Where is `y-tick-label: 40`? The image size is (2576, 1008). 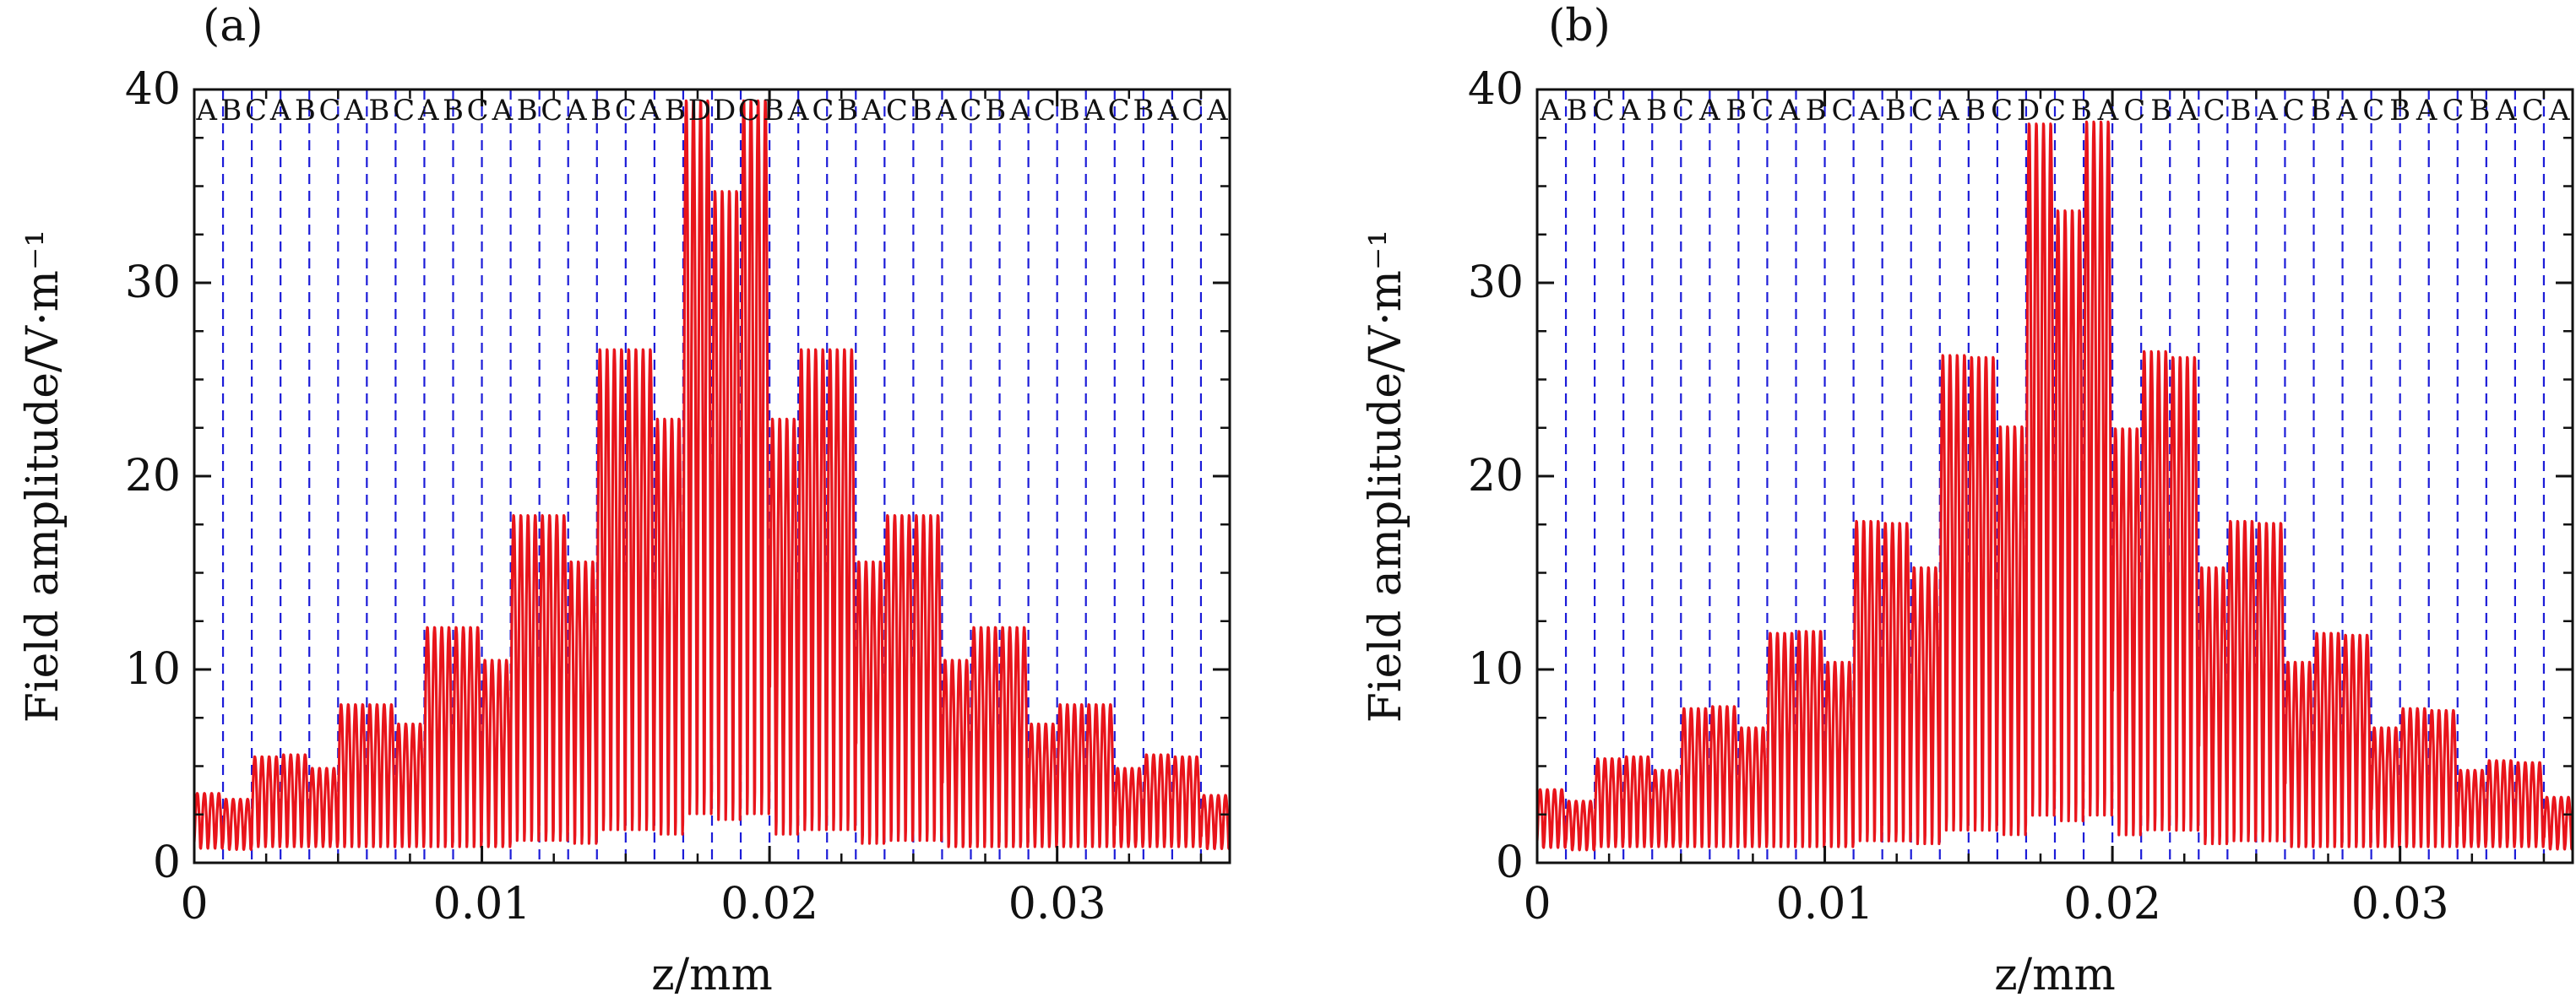
y-tick-label: 40 is located at coordinates (153, 89).